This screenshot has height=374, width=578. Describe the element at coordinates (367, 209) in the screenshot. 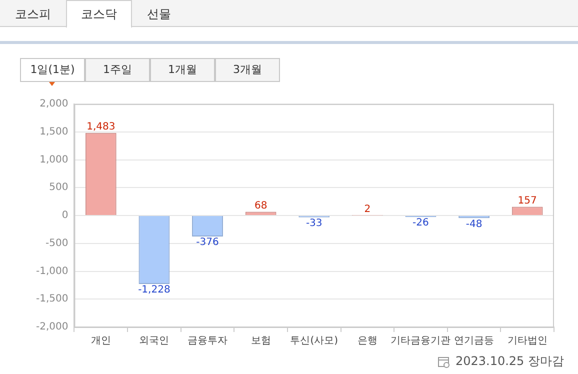

I see `data-label: 2` at that location.